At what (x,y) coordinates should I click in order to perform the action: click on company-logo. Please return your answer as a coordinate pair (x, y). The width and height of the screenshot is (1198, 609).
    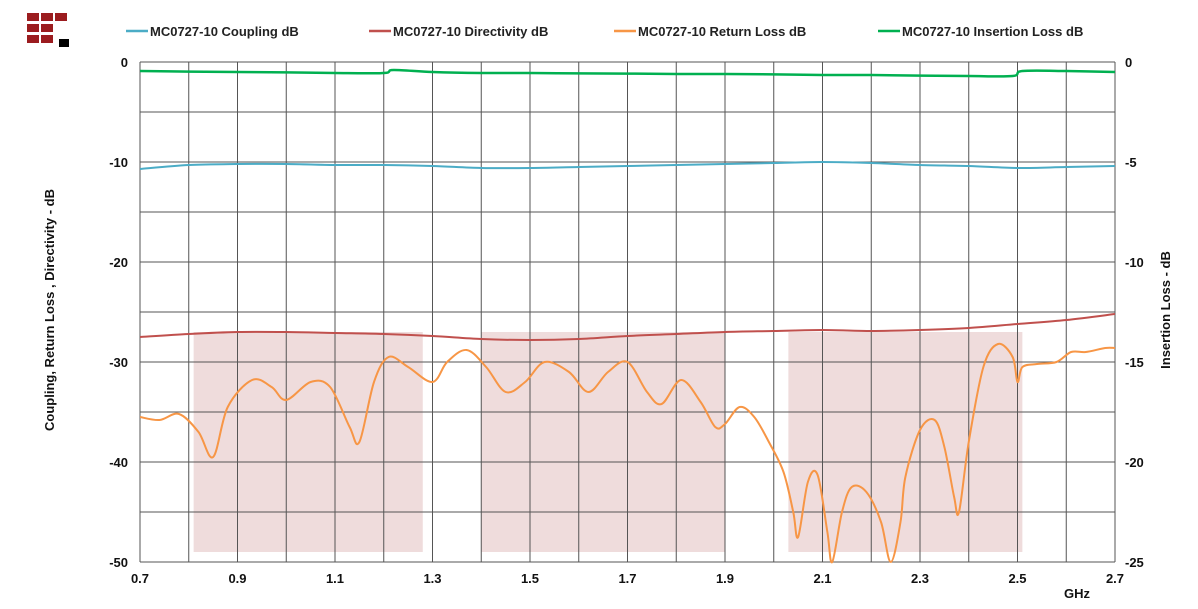
    Looking at the image, I should click on (48, 30).